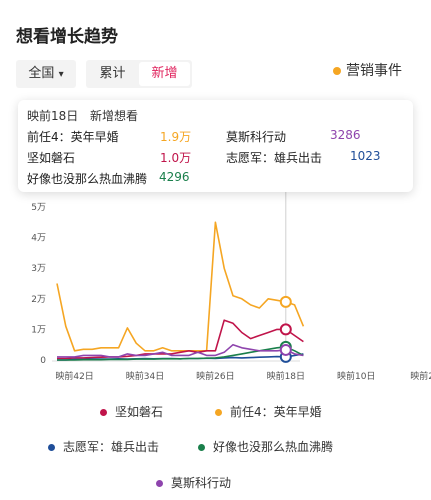 Image resolution: width=431 pixels, height=500 pixels. I want to click on legend-item: 志愿军：雄兵出击, so click(103, 446).